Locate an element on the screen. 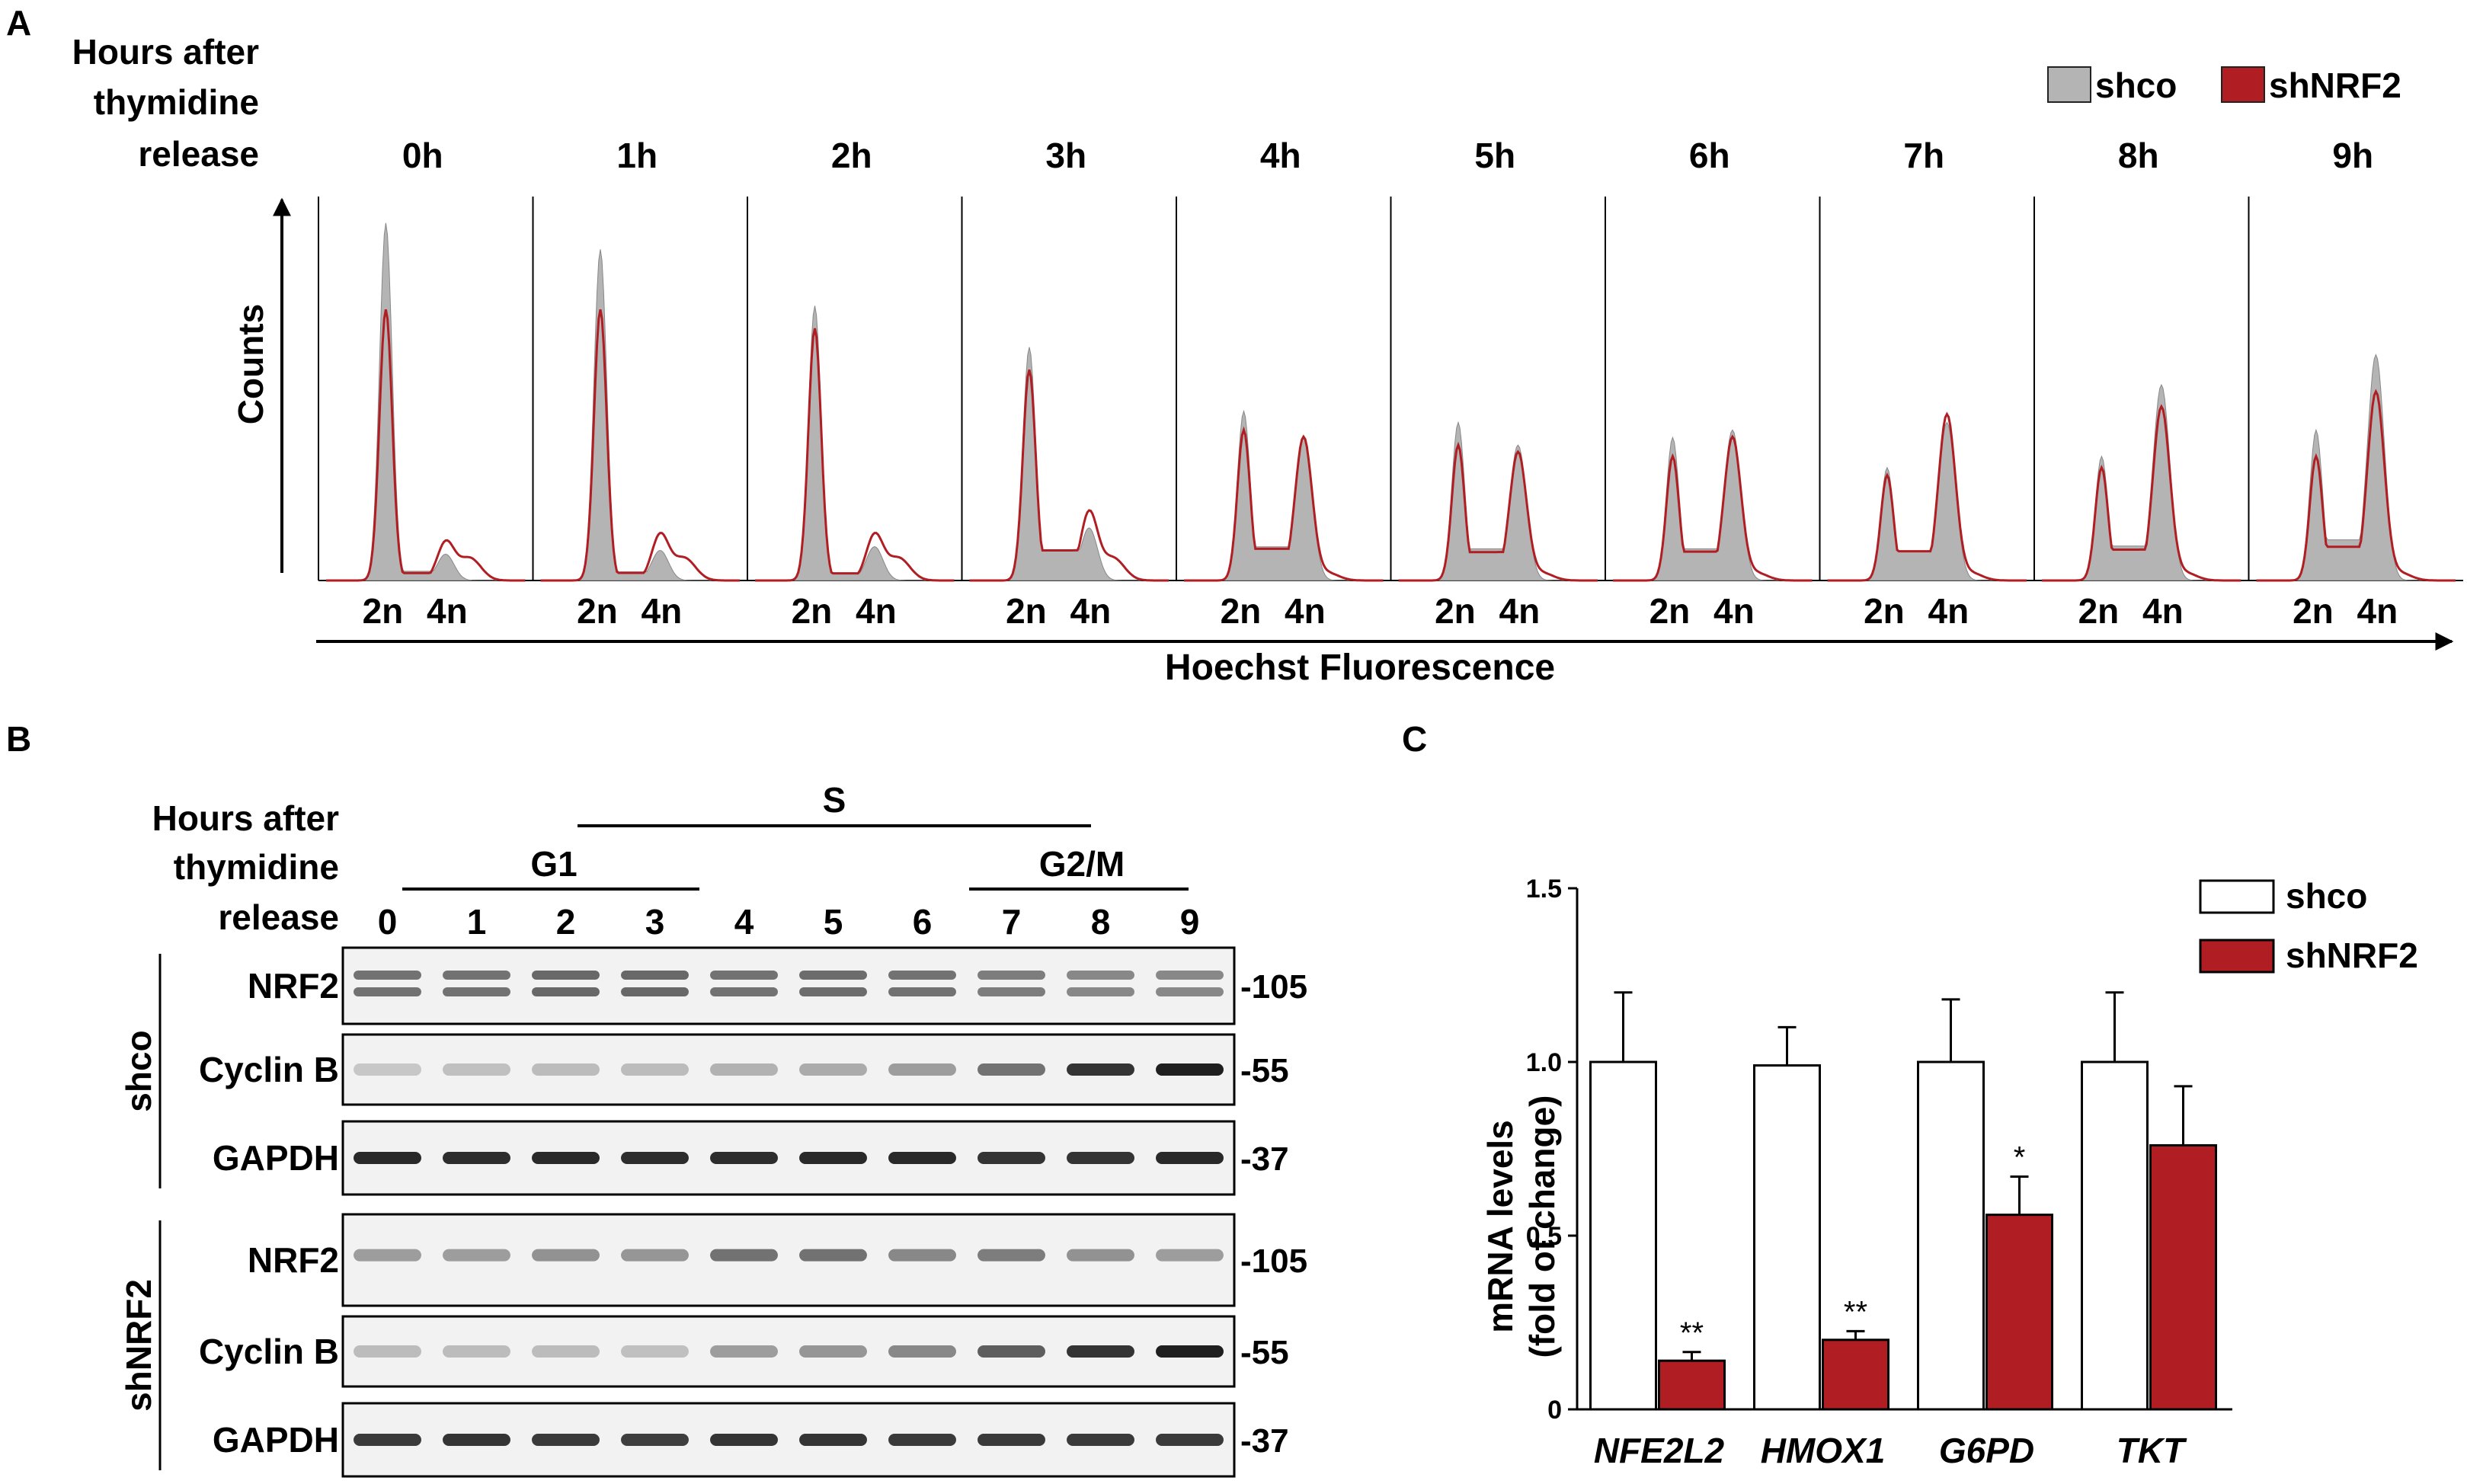  legend-swatch-shnrf2 is located at coordinates (2243, 84).